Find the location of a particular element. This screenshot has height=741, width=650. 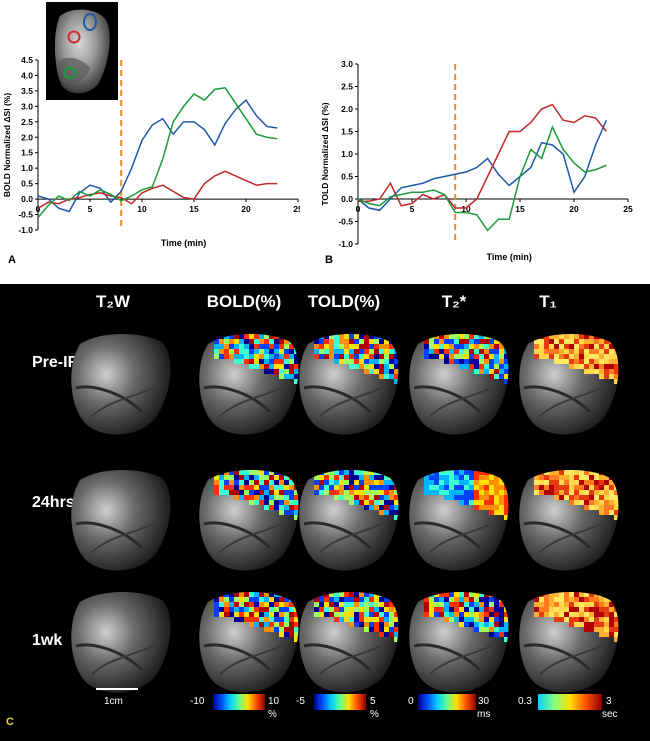

roi-inset-image is located at coordinates (82, 51).